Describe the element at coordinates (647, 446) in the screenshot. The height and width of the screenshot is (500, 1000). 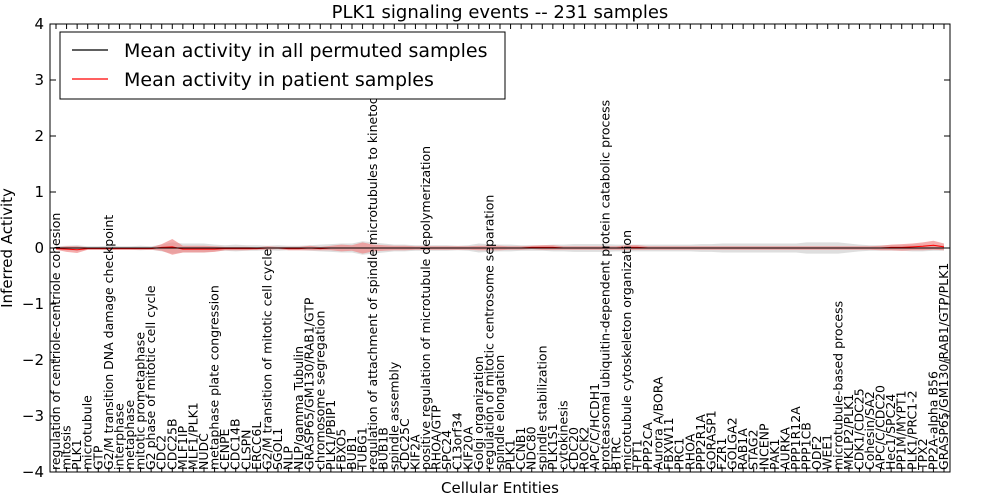
I see `category-label: PPP2CA` at that location.